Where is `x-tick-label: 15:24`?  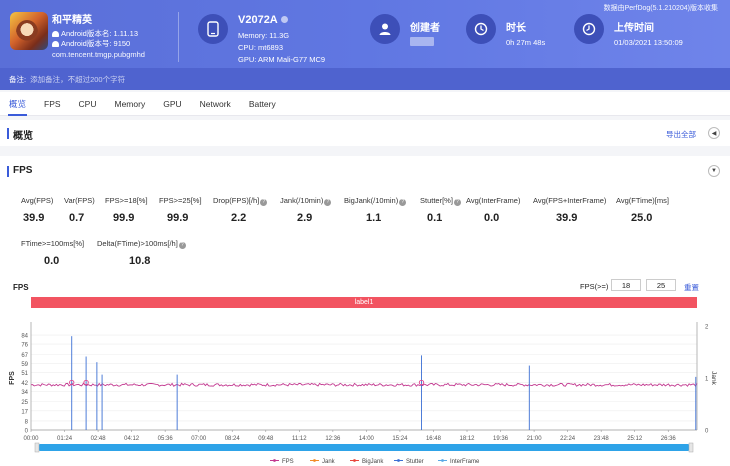 x-tick-label: 15:24 is located at coordinates (400, 439).